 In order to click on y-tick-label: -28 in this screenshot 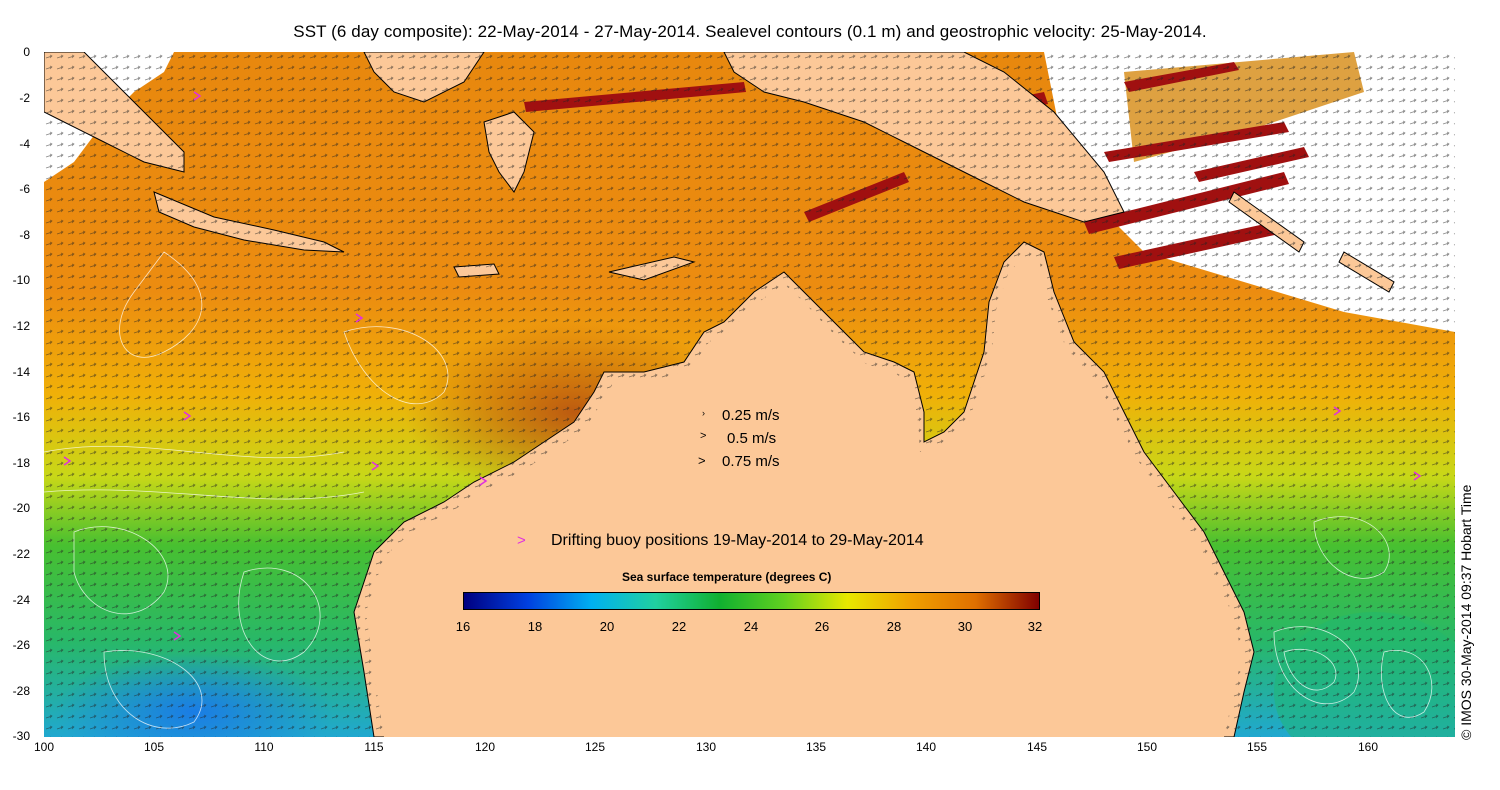, I will do `click(21, 691)`.